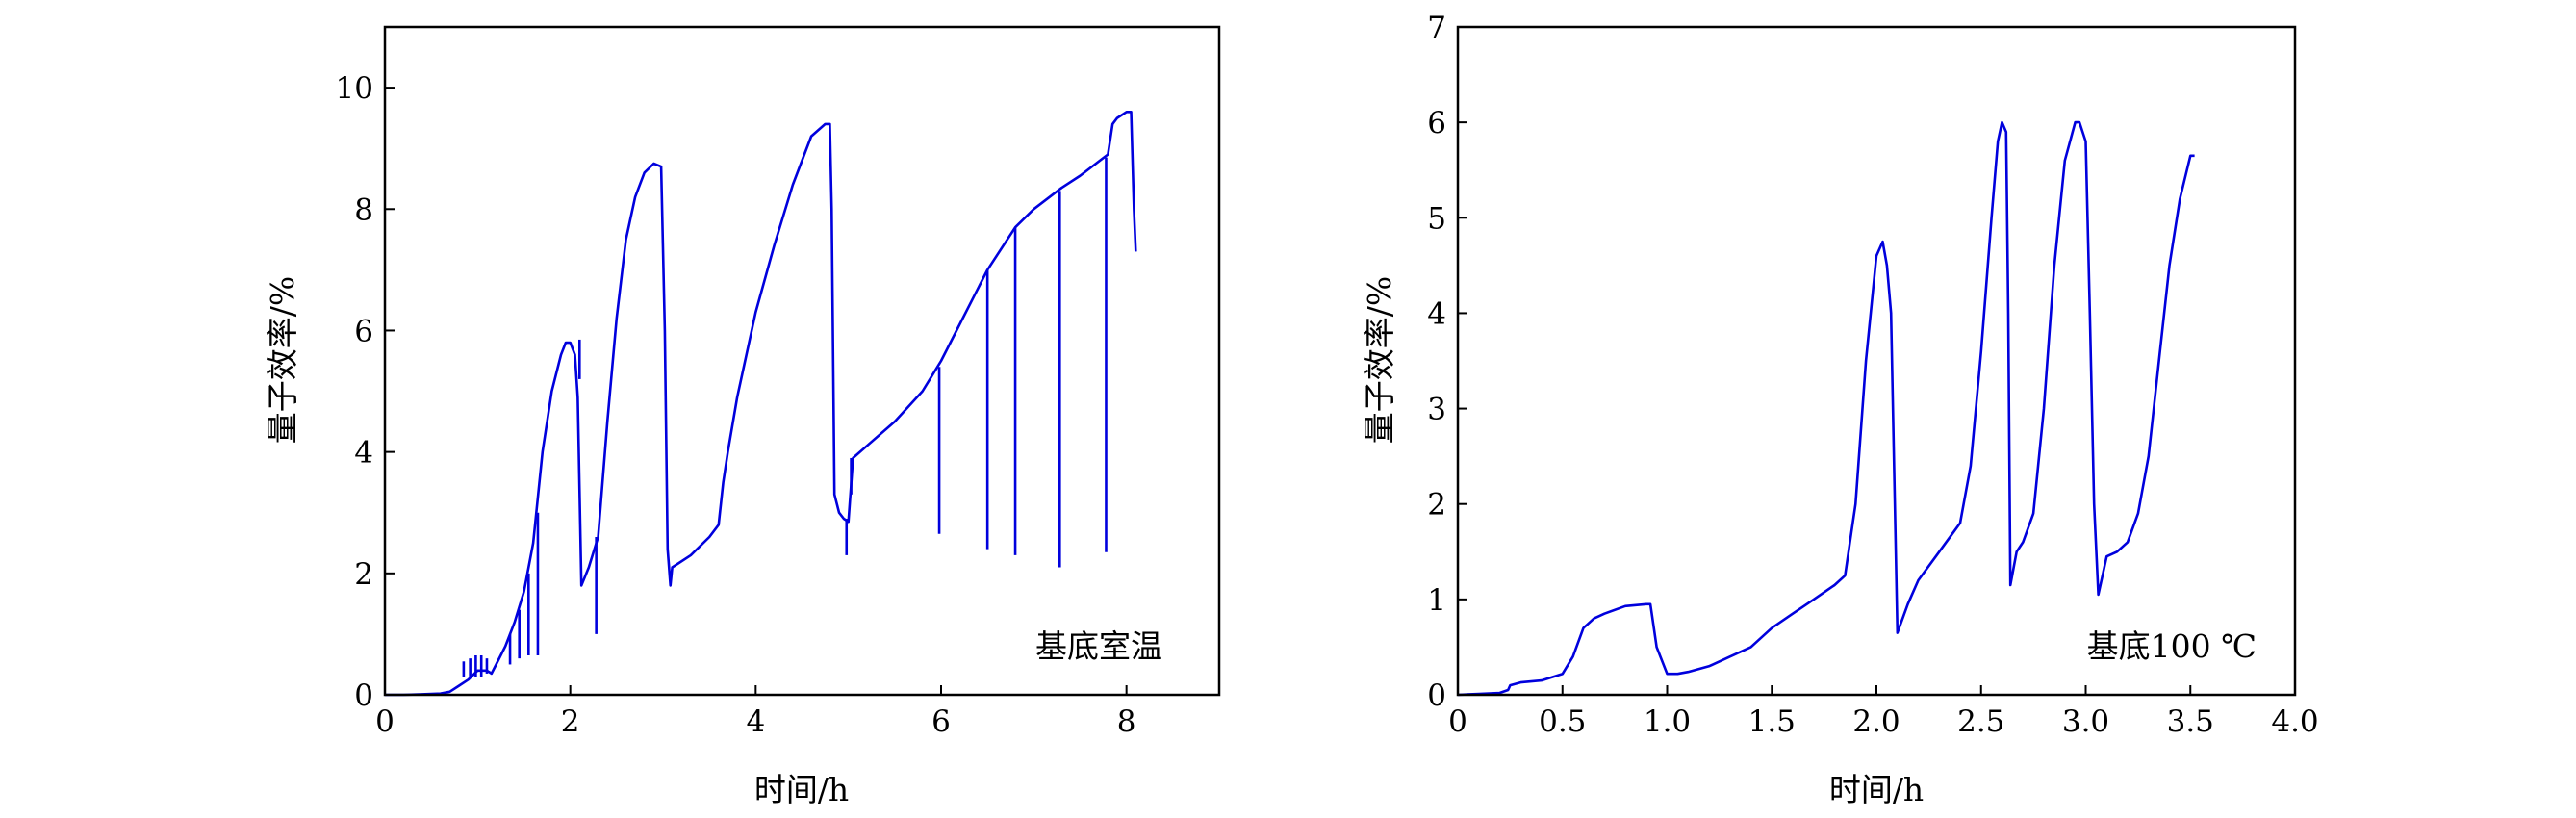  I want to click on x-tick-label: 0.5, so click(1562, 721).